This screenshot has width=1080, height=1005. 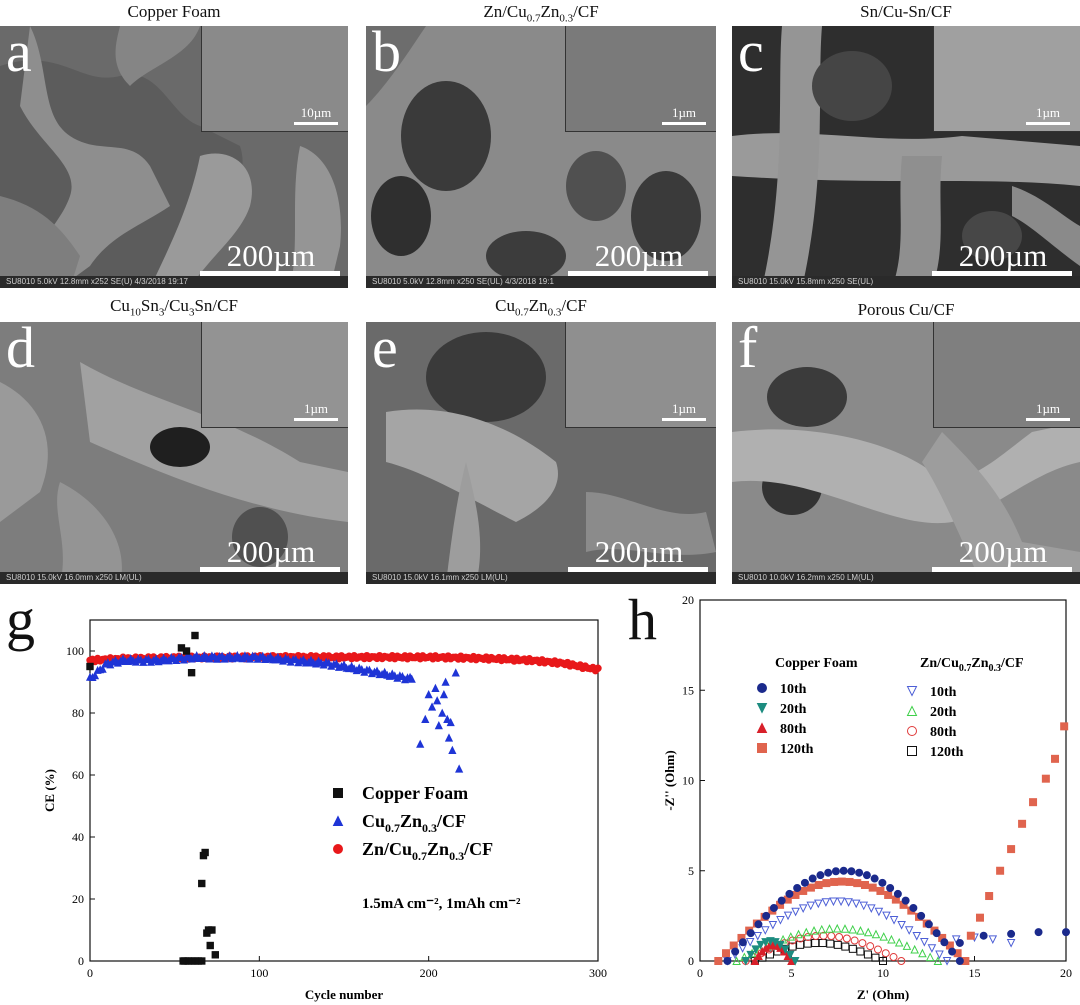 I want to click on chart-h-xlabel: Z' (Ohm), so click(x=883, y=994).